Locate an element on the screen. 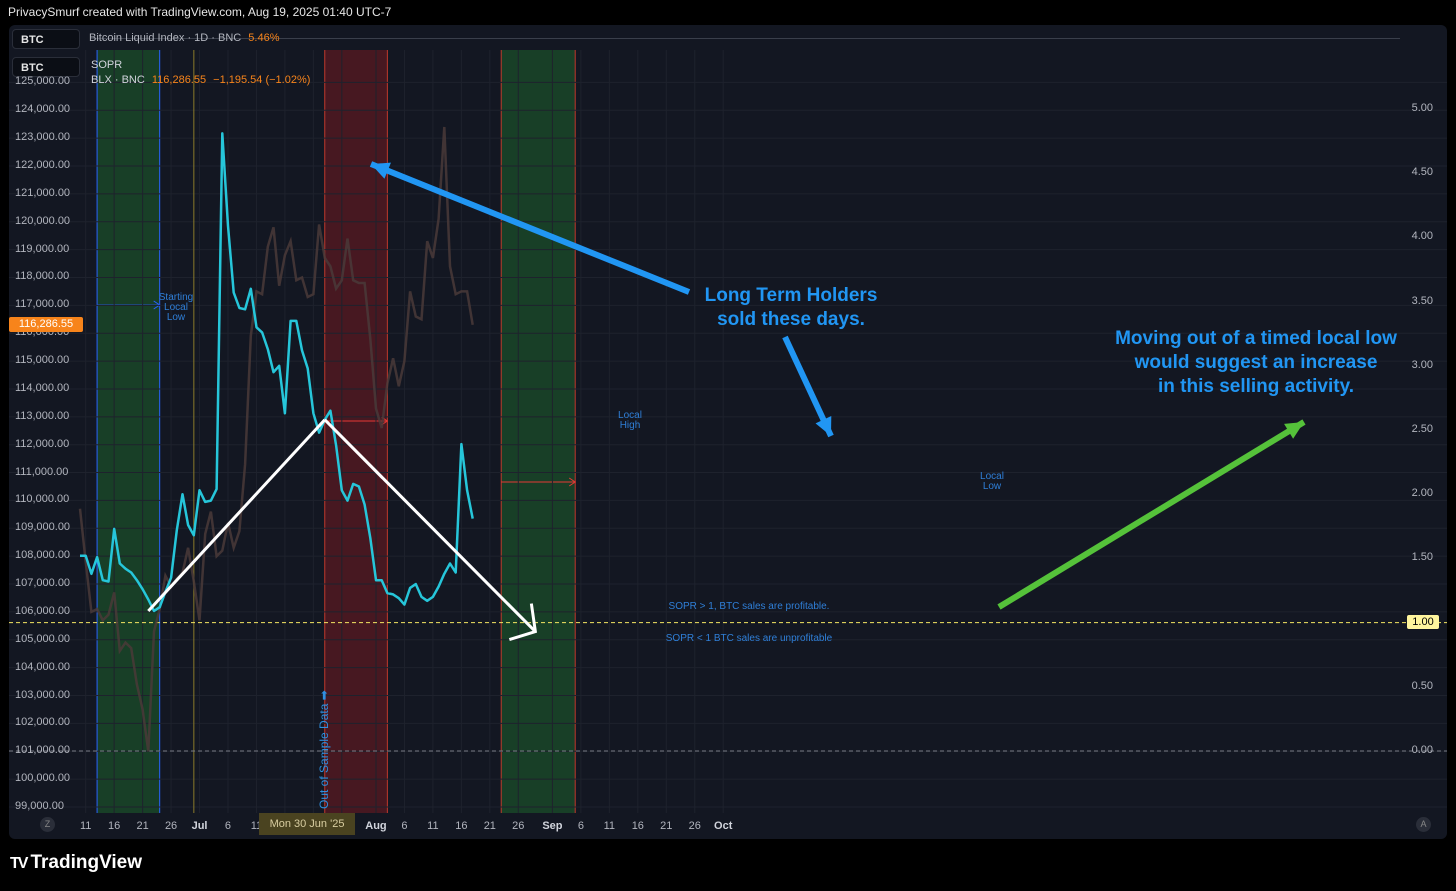 The image size is (1456, 891). time-axis-tick-21: 26 is located at coordinates (694, 826).